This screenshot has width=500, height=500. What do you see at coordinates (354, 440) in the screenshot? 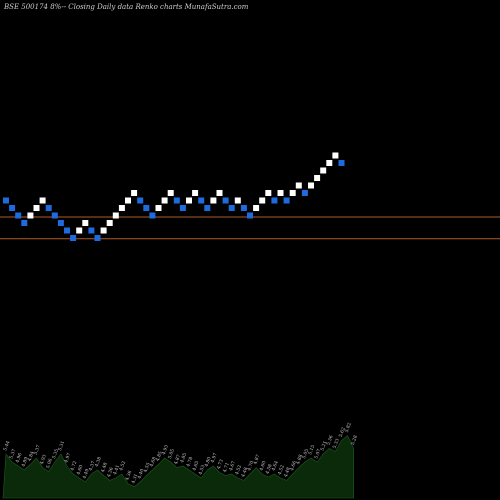
I see `volume-label: 5.28` at bounding box center [354, 440].